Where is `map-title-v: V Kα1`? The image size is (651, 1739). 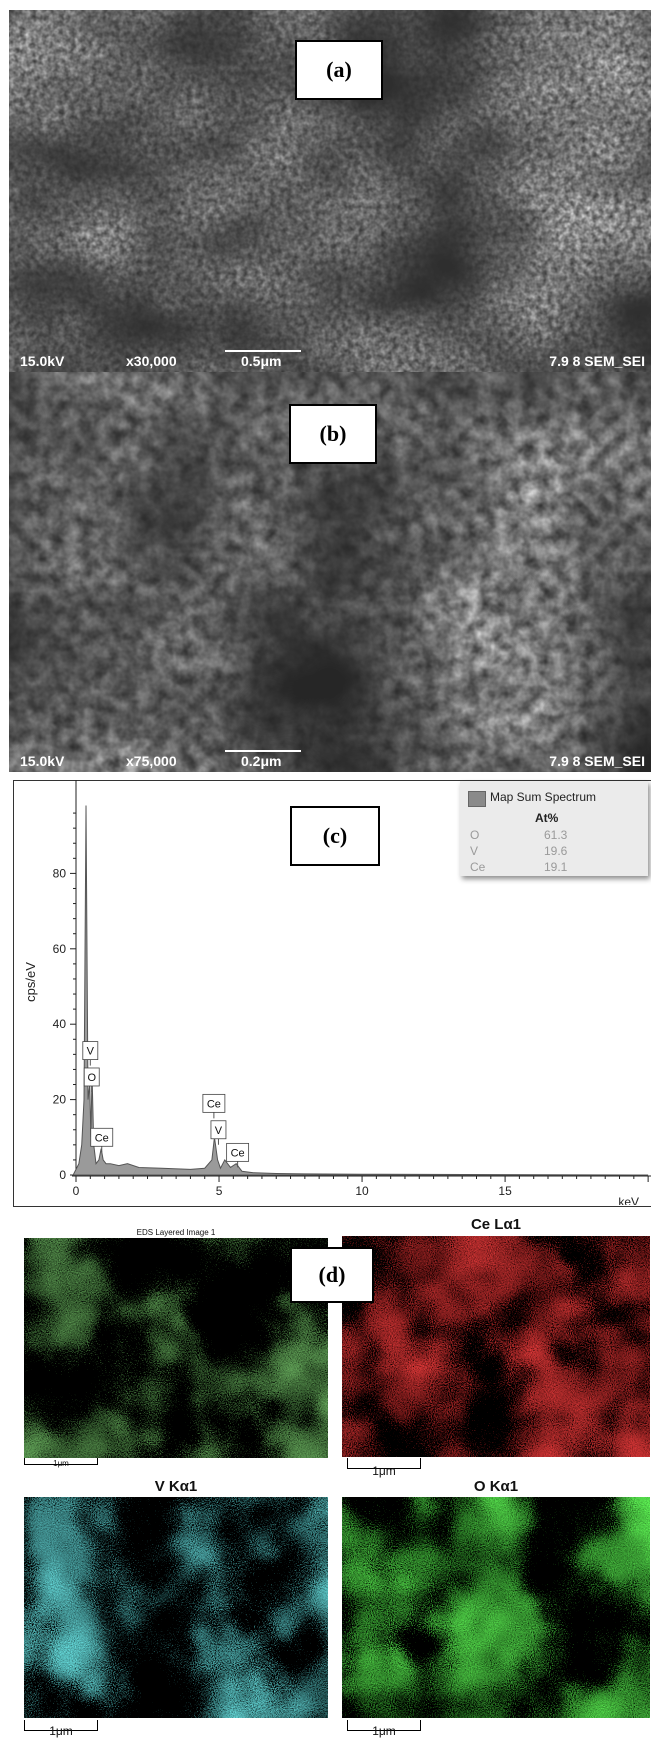 map-title-v: V Kα1 is located at coordinates (176, 1486).